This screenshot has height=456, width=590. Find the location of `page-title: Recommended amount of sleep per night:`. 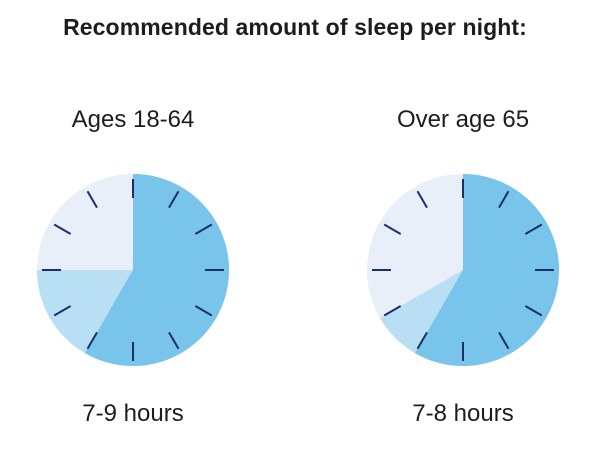

page-title: Recommended amount of sleep per night: is located at coordinates (295, 27).